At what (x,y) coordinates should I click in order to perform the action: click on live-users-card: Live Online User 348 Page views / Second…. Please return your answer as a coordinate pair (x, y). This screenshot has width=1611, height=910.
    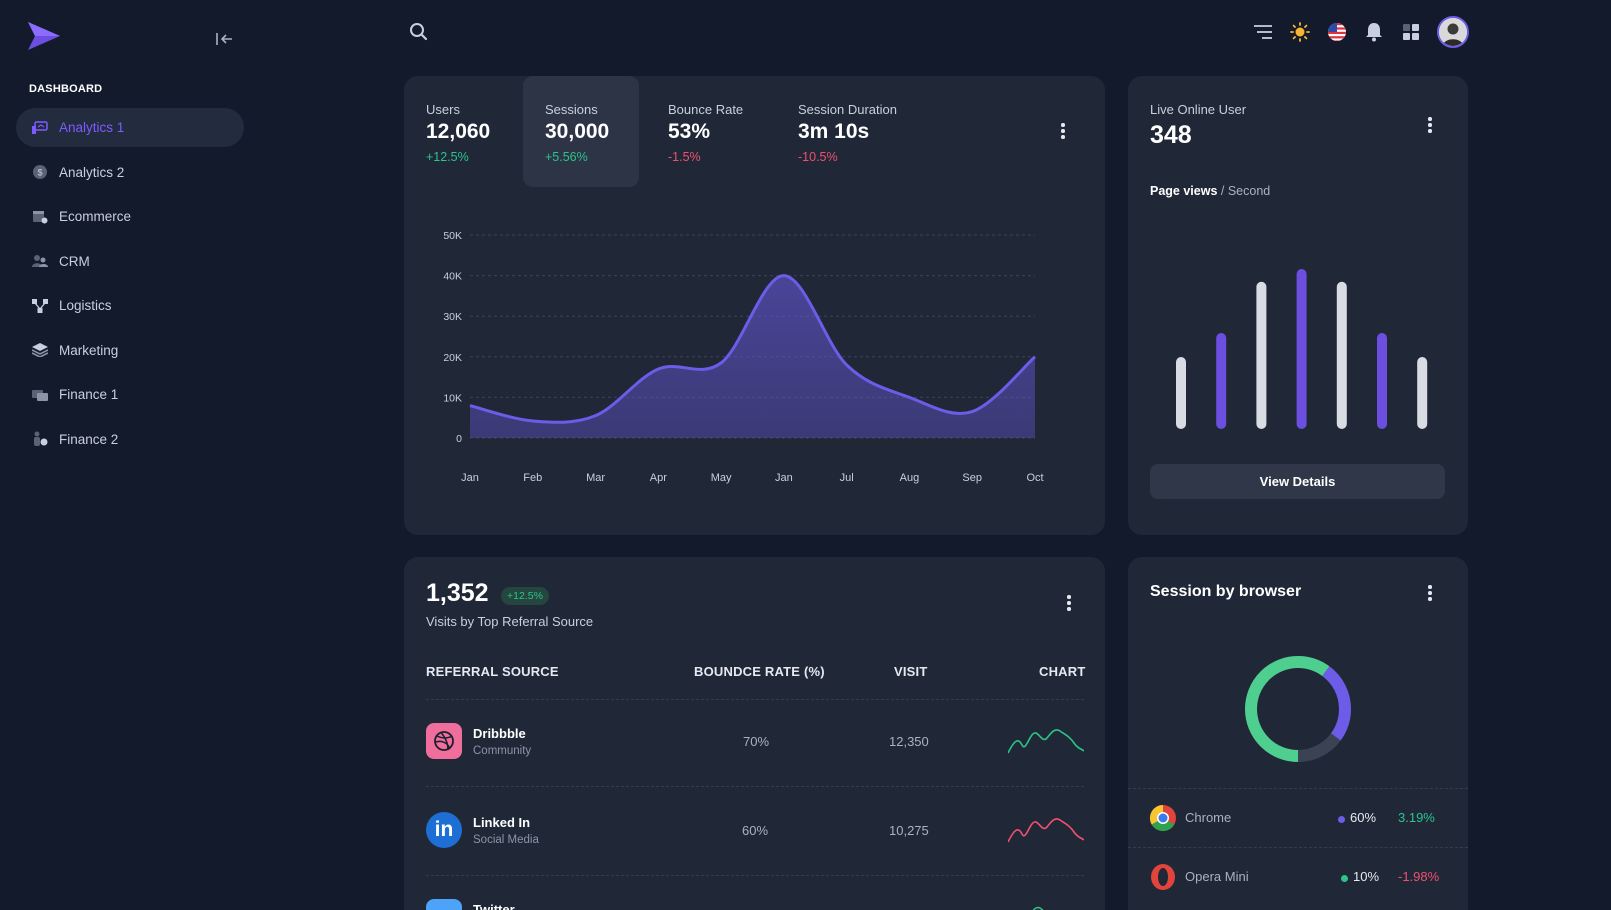
    Looking at the image, I should click on (1298, 305).